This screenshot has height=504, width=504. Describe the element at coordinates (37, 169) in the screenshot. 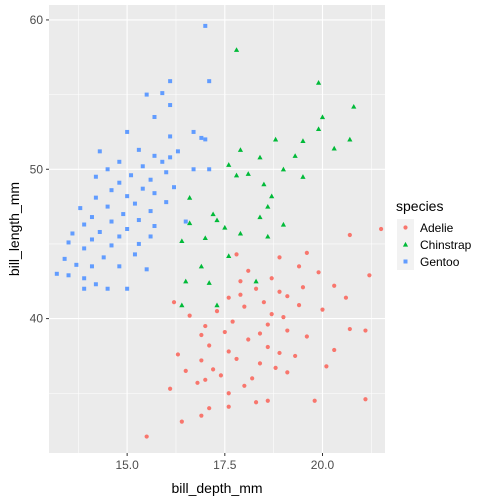

I see `y-tick-label: 50` at that location.